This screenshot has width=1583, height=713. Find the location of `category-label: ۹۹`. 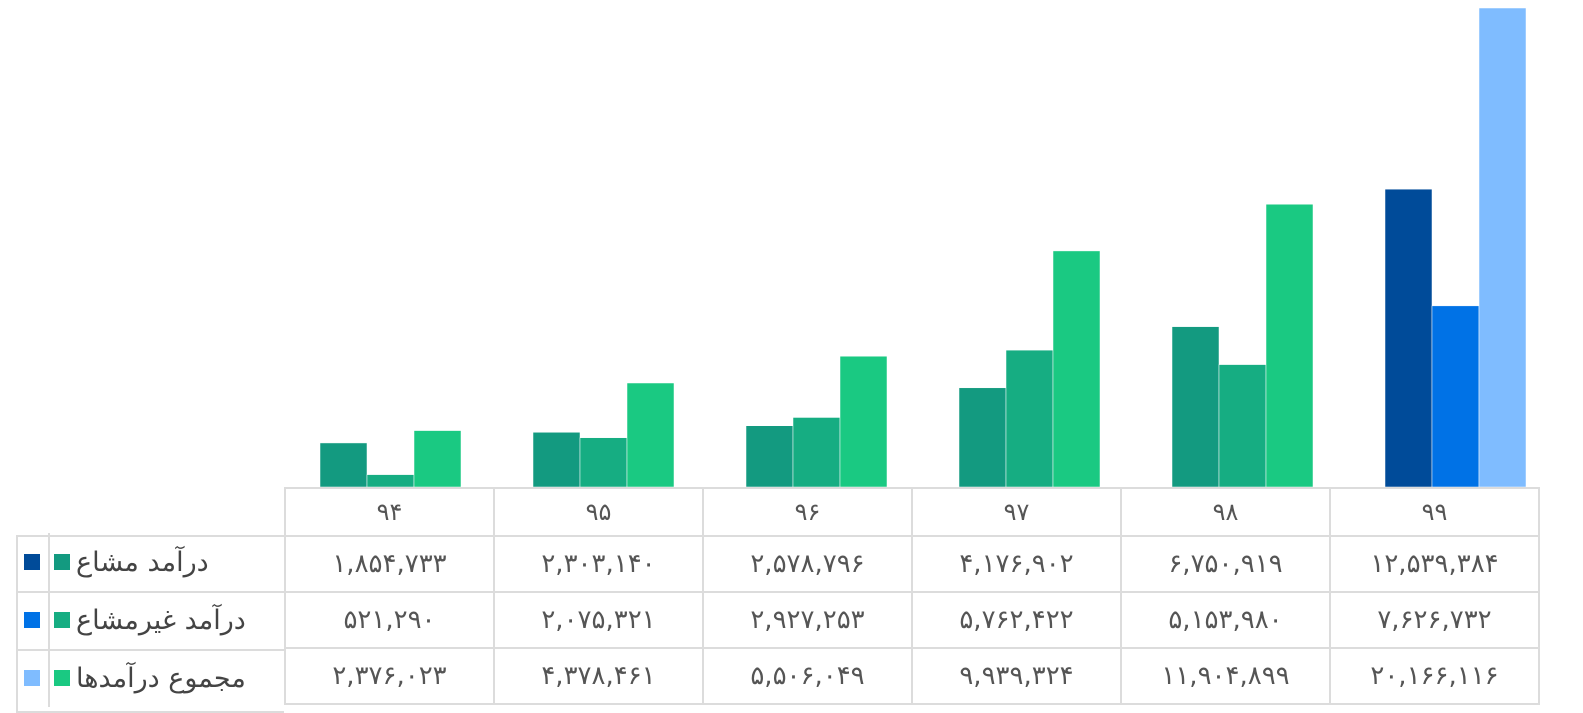

category-label: ۹۹ is located at coordinates (1434, 512).